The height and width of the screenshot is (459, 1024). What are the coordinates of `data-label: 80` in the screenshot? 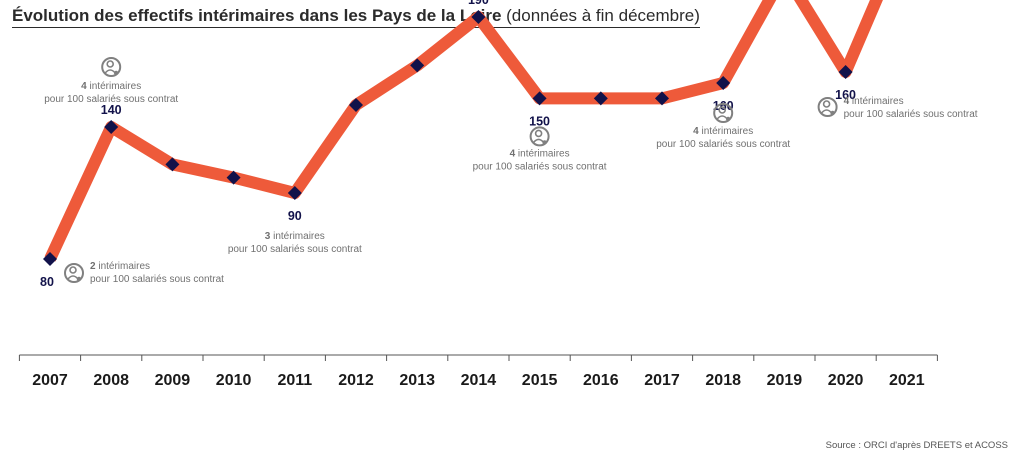 It's located at (47, 282).